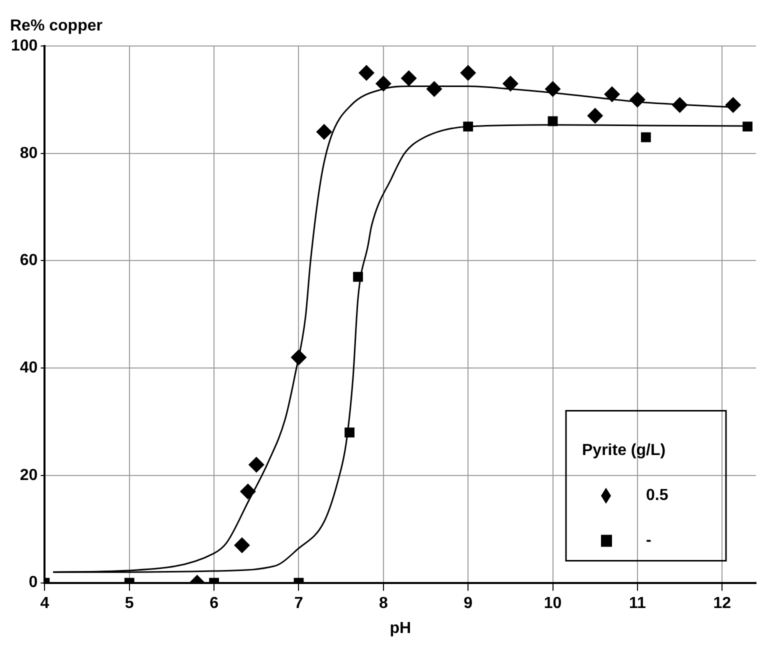 The image size is (764, 666). Describe the element at coordinates (29, 475) in the screenshot. I see `y-tick-label: 20` at that location.